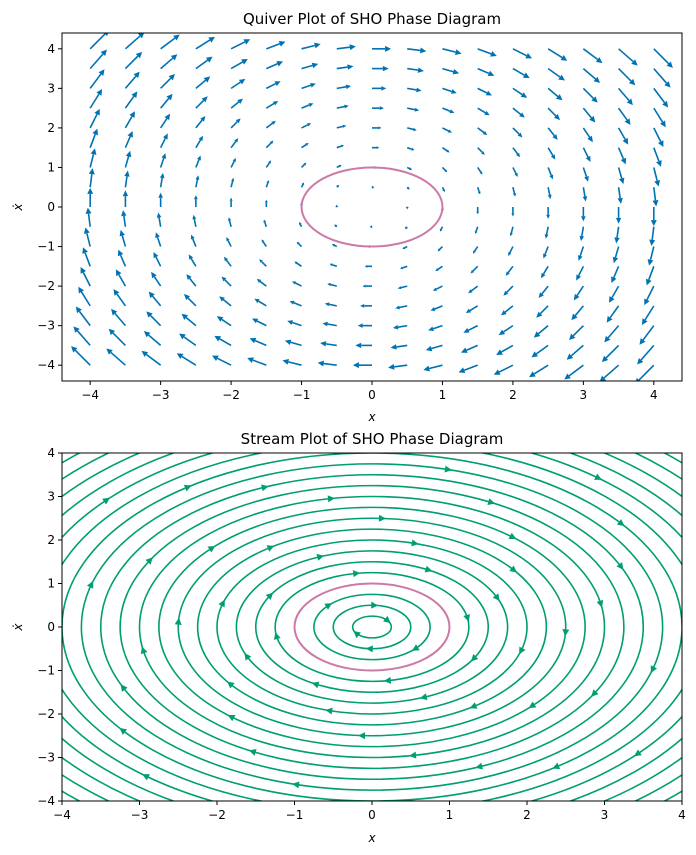  Describe the element at coordinates (372, 207) in the screenshot. I see `quiver-orbit-group` at that location.